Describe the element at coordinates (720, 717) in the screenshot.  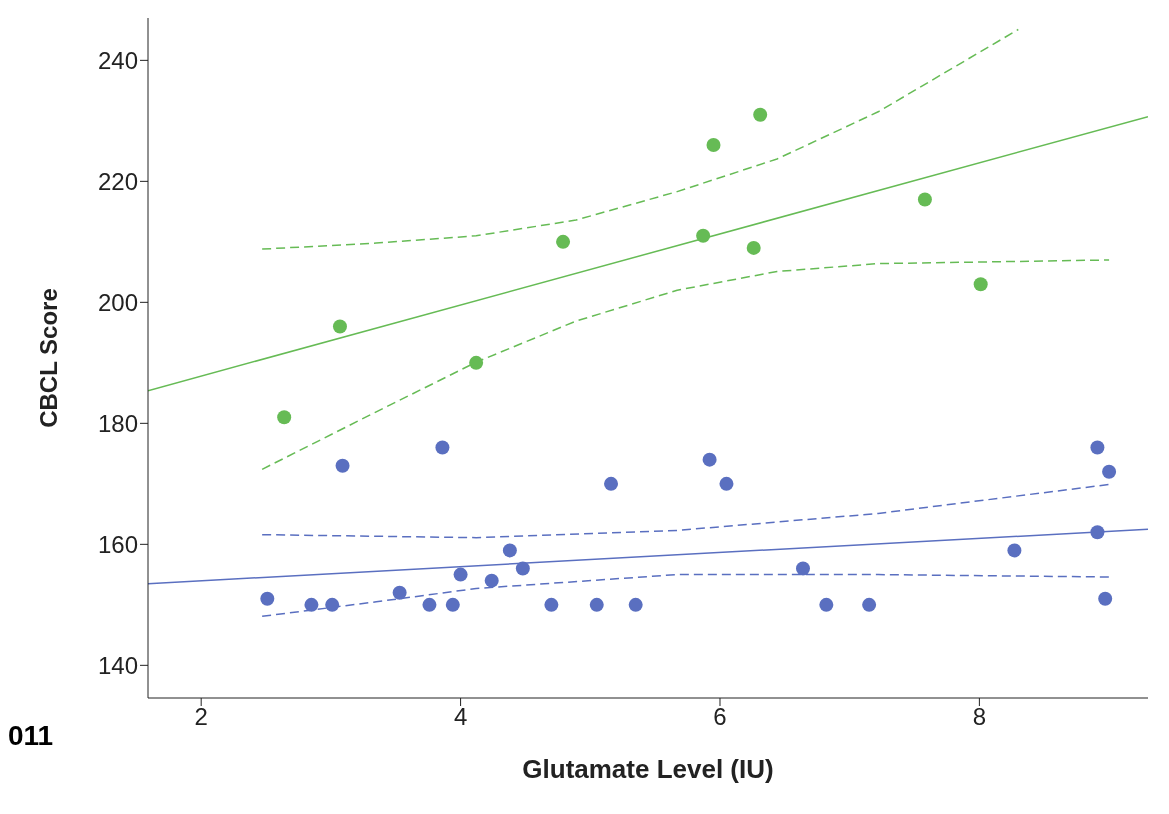
I see `x-tick-label: 6` at that location.